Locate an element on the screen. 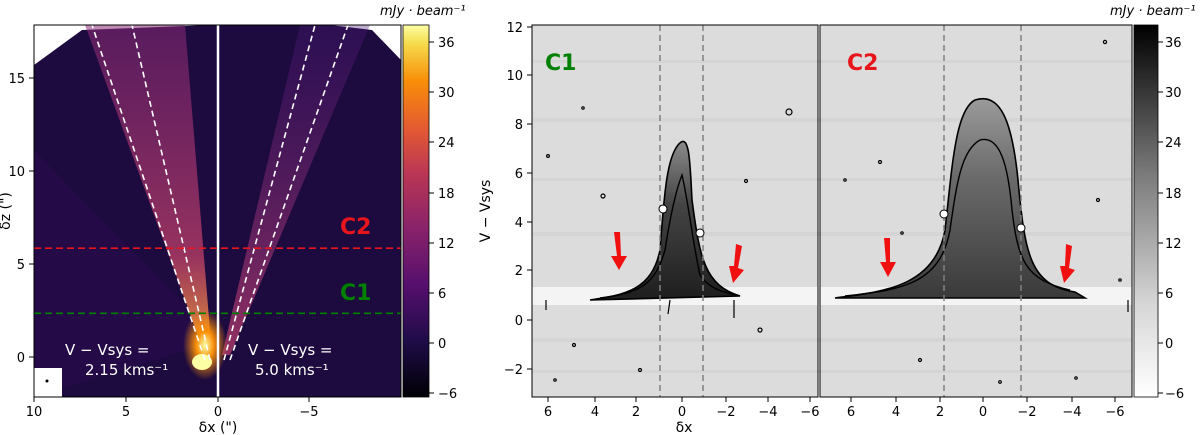  left-x-label: δx (") is located at coordinates (218, 427).